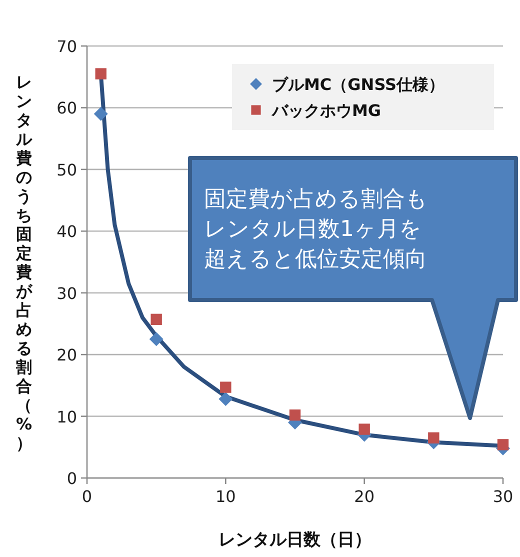  What do you see at coordinates (87, 496) in the screenshot?
I see `x-tick-label: 0` at bounding box center [87, 496].